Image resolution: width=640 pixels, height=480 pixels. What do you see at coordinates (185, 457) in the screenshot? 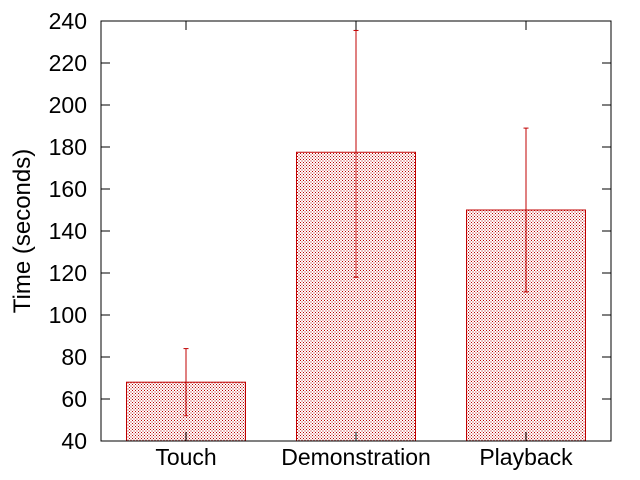
I see `x-tick-label-touch: Touch` at bounding box center [185, 457].